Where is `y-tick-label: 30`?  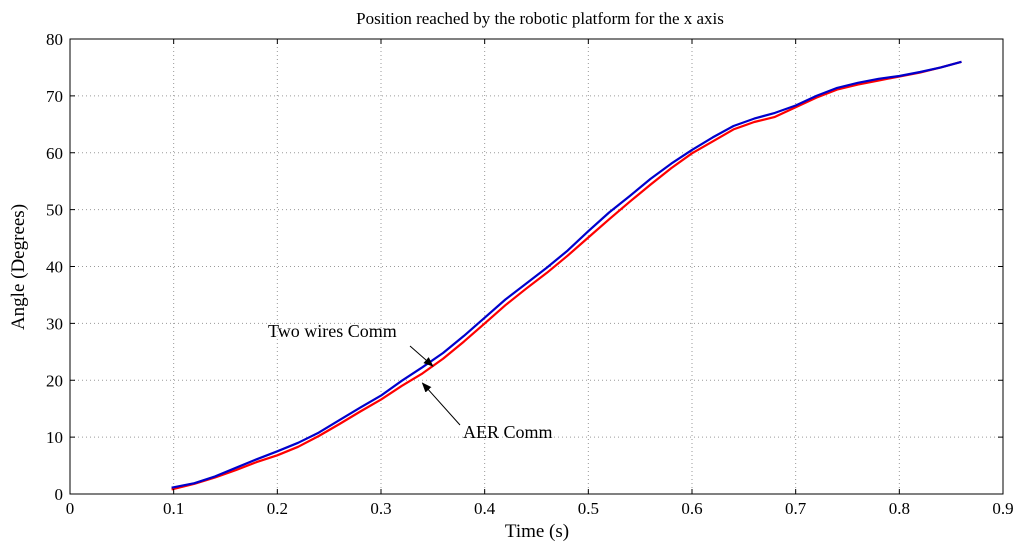 y-tick-label: 30 is located at coordinates (54, 323).